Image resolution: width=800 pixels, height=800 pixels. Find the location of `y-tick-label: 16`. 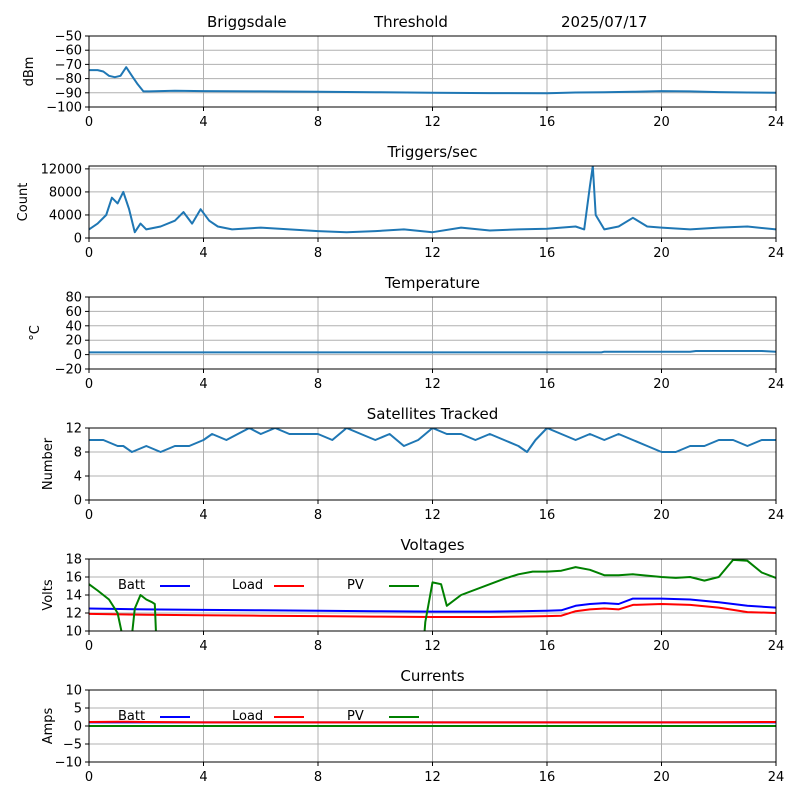

y-tick-label: 16 is located at coordinates (73, 578).